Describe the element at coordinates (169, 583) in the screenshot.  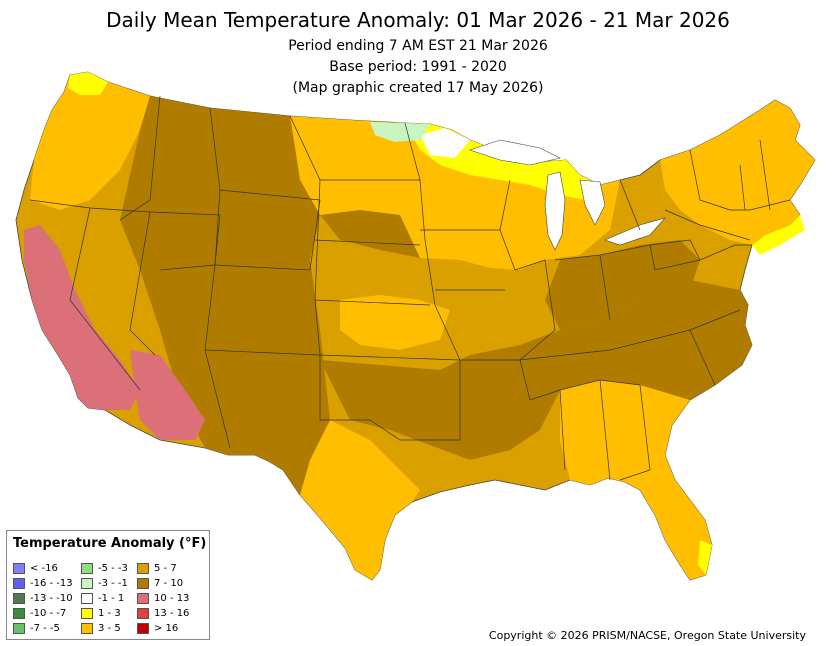
I see `legend-label: 7 - 10` at that location.